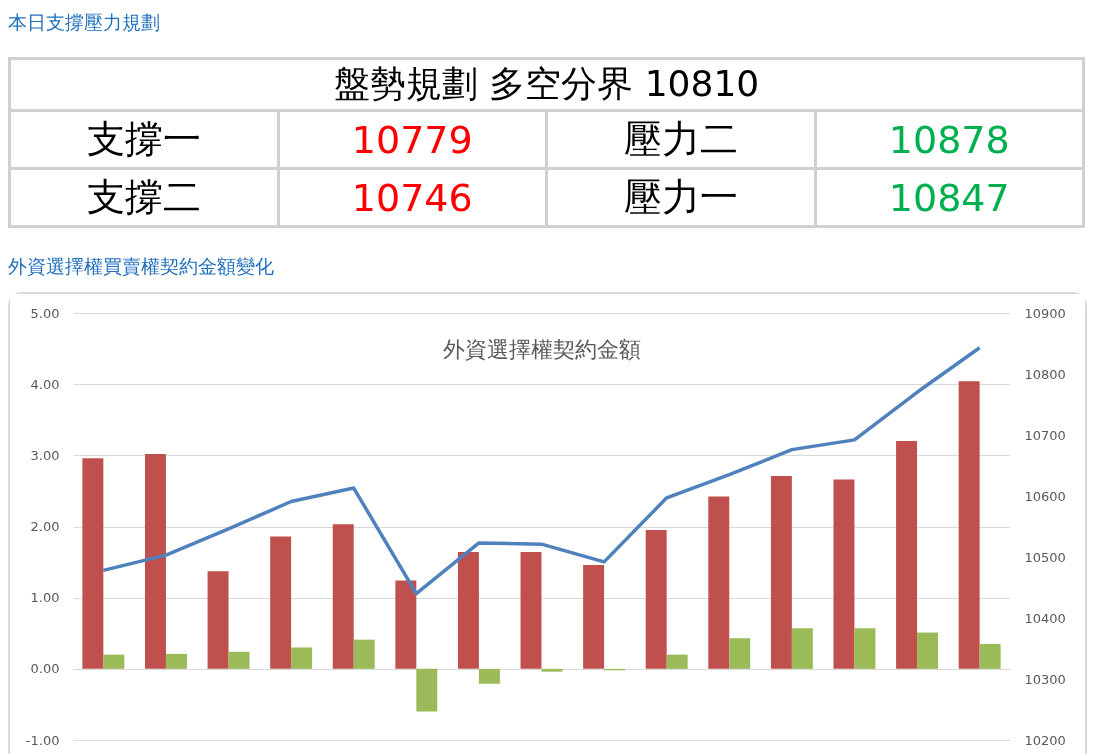 The width and height of the screenshot is (1096, 754). I want to click on y-tick-label: 0.00, so click(45, 669).